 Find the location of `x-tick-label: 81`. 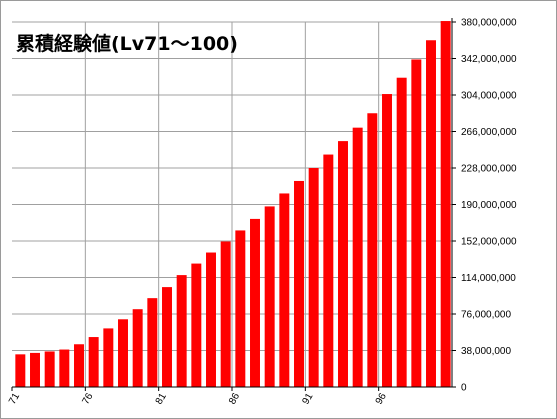

x-tick-label: 81 is located at coordinates (161, 399).